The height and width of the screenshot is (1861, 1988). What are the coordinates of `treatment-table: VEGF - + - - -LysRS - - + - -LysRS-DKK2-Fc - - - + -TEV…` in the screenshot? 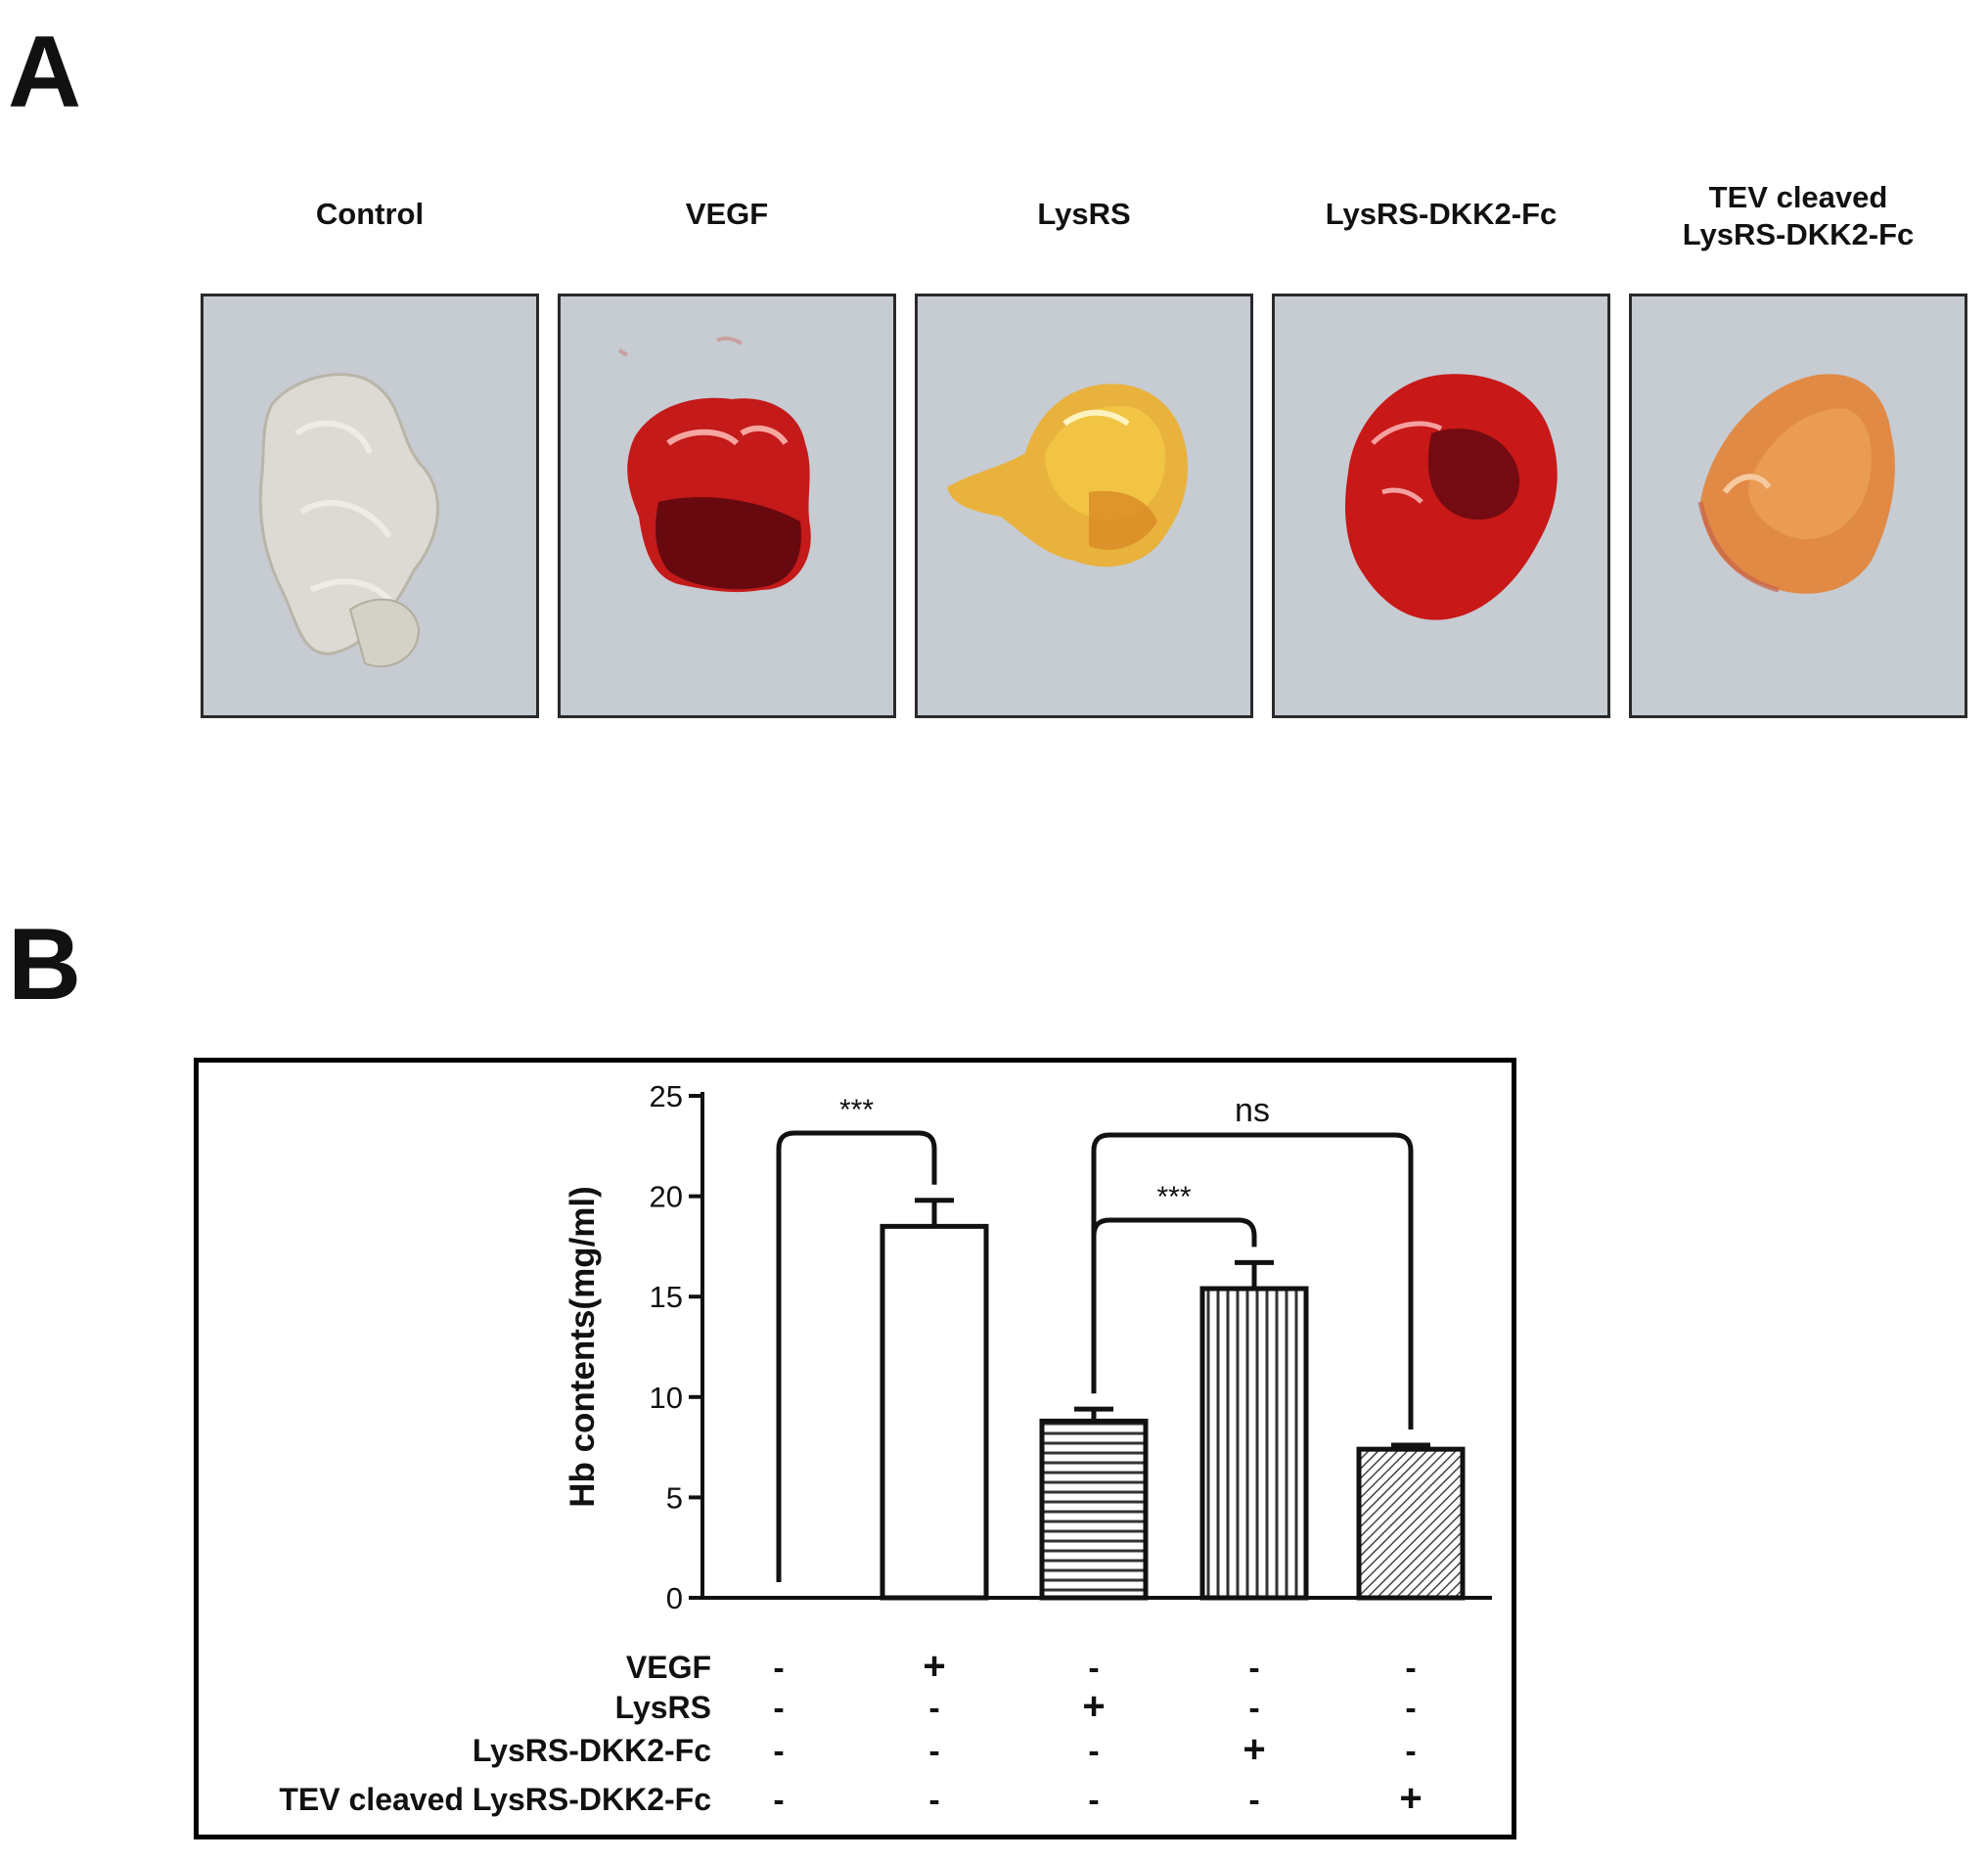 It's located at (850, 1733).